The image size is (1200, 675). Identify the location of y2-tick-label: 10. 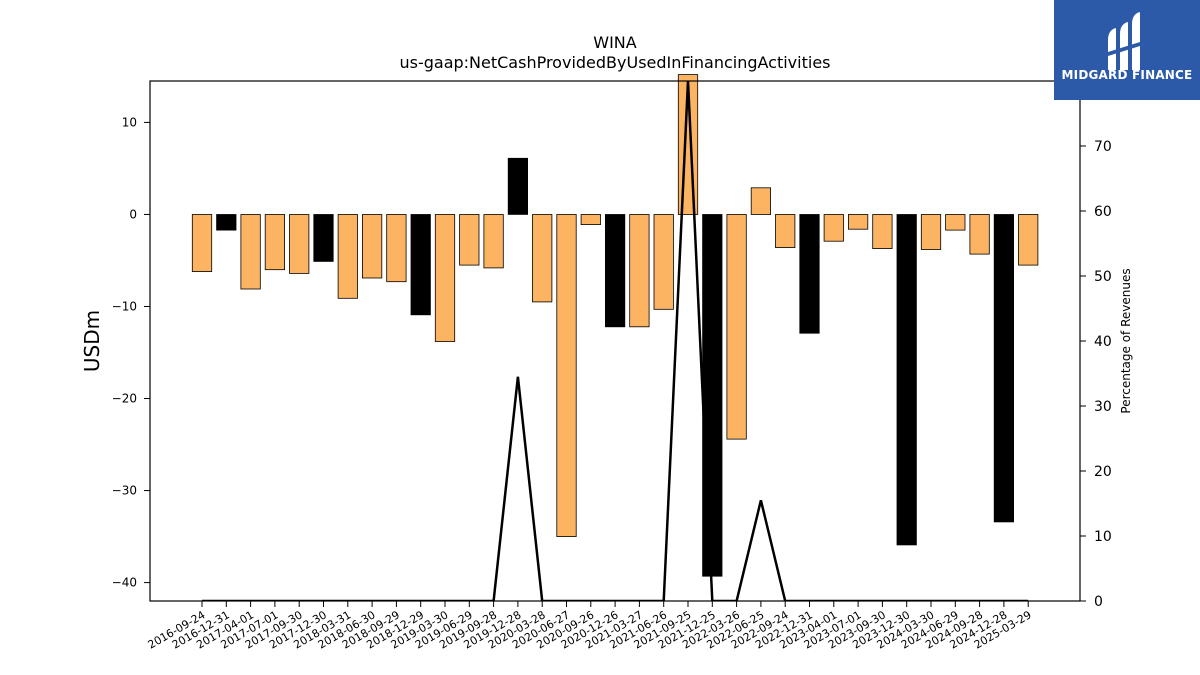
(1103, 537).